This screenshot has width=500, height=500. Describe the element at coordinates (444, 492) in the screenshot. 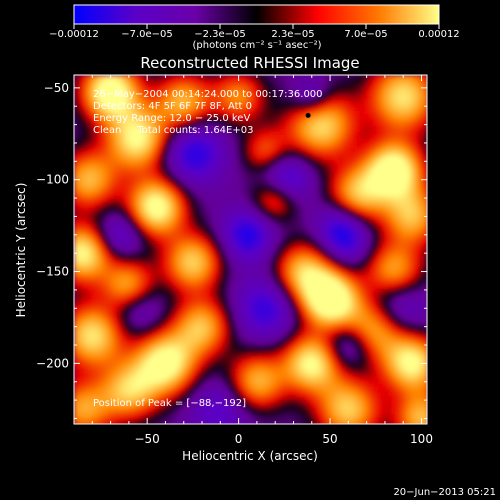

I see `footer-date: 20−Jun−2013 05:21` at that location.